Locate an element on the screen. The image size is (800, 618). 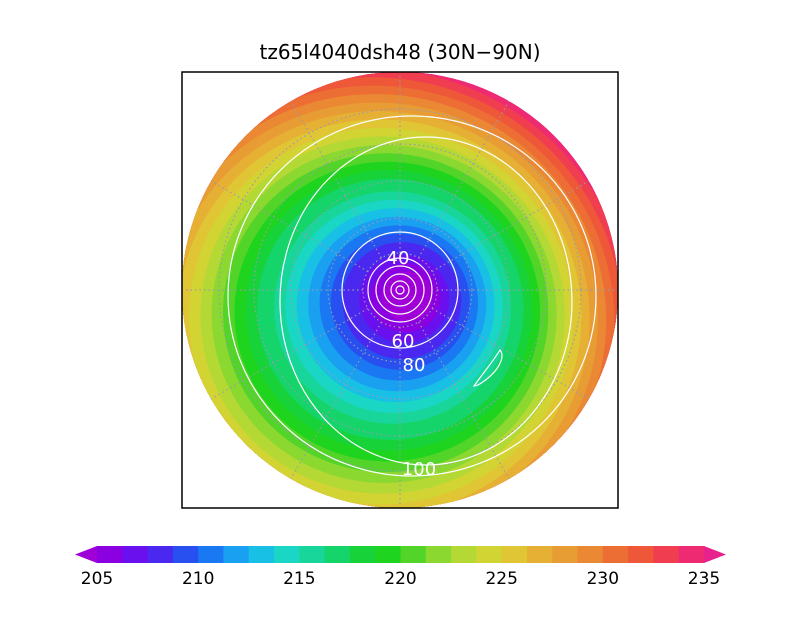
contour-label: 40 is located at coordinates (398, 258).